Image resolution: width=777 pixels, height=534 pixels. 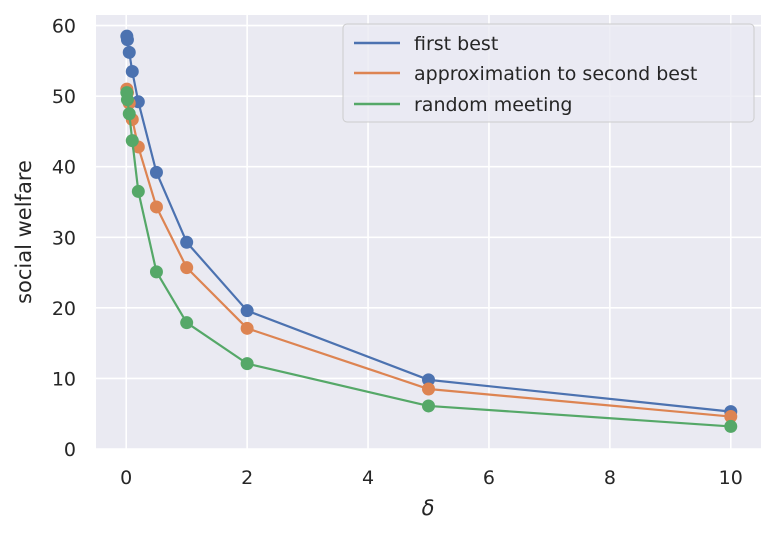 I want to click on x-tick-label: 10, so click(x=731, y=478).